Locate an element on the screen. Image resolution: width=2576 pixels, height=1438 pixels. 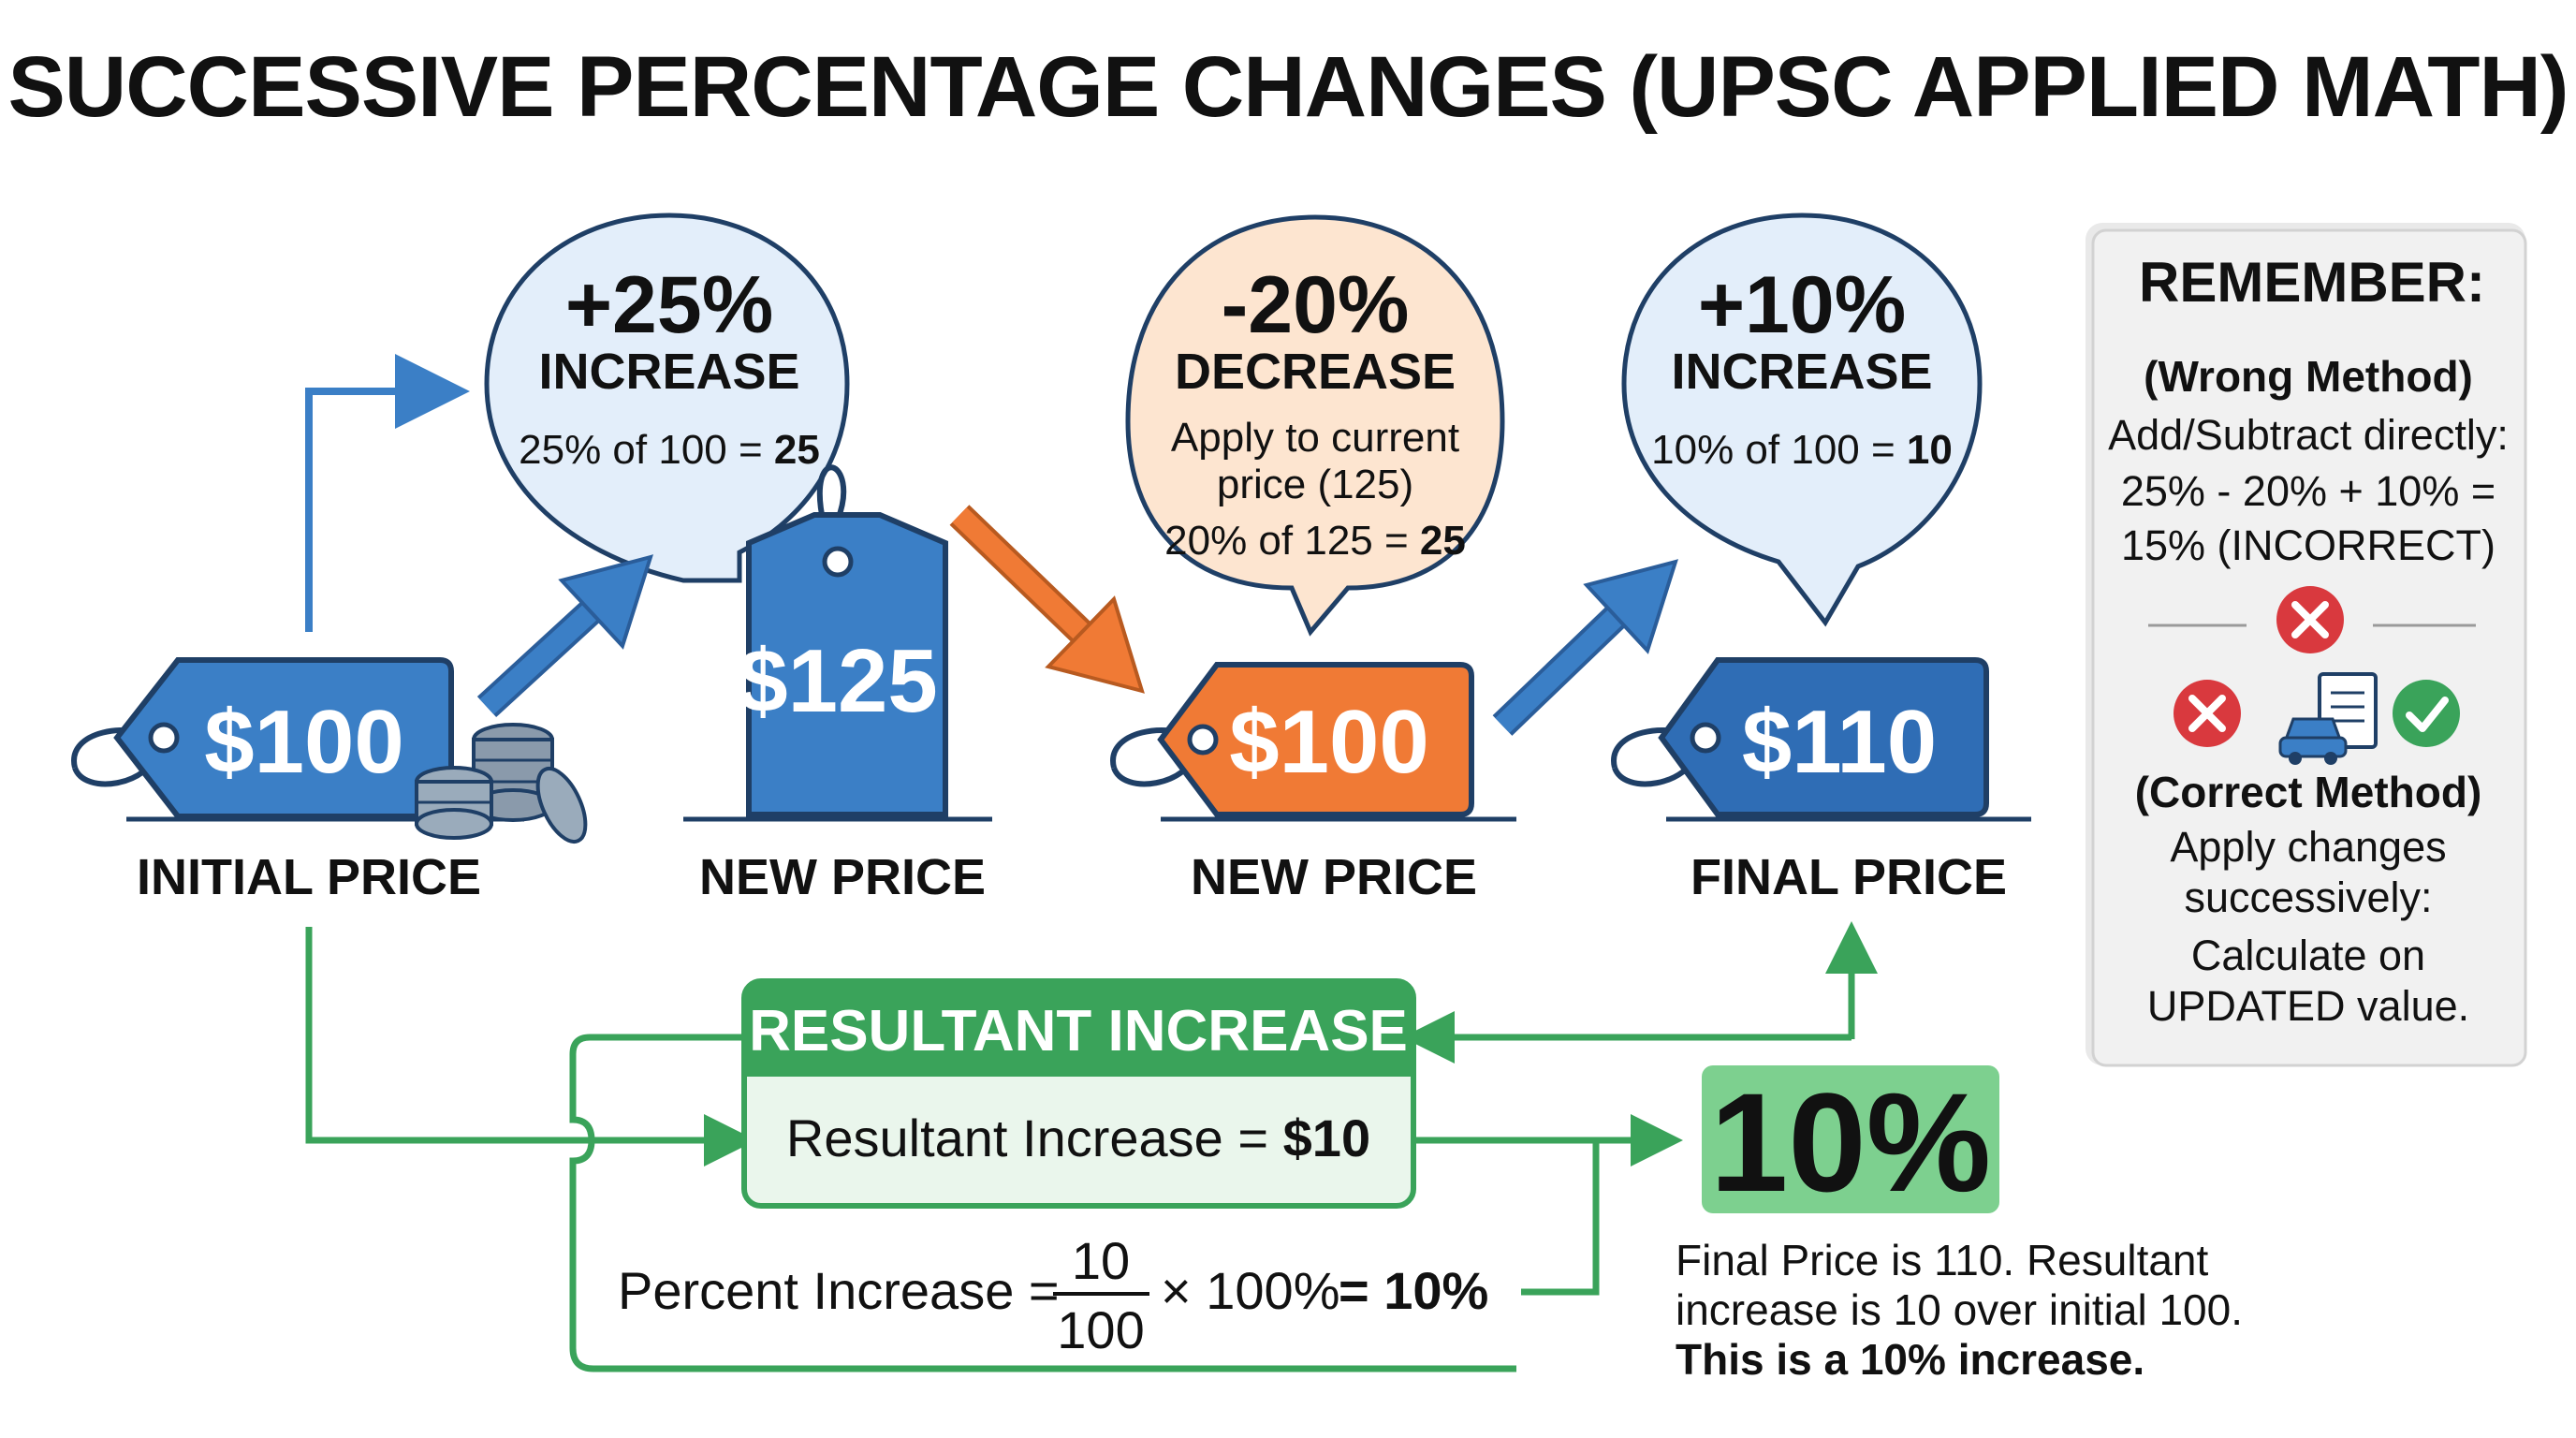
bubble-2-note-2: price (125) is located at coordinates (1315, 484).